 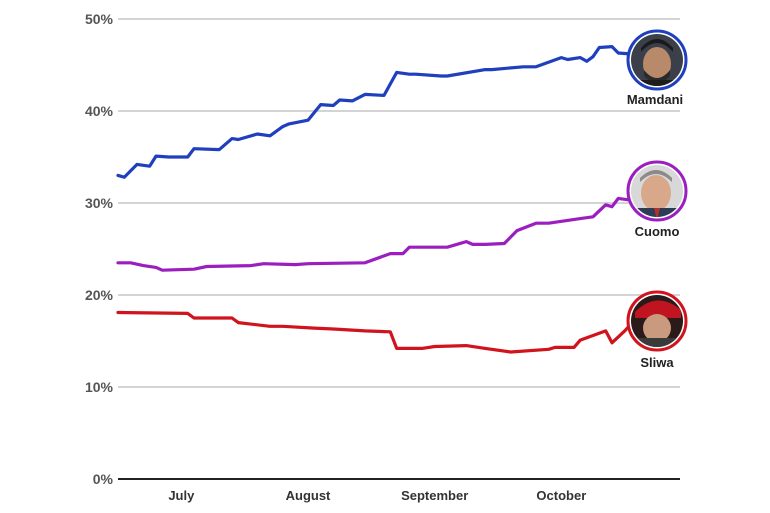 What do you see at coordinates (657, 362) in the screenshot?
I see `series-label-sliwa: Sliwa` at bounding box center [657, 362].